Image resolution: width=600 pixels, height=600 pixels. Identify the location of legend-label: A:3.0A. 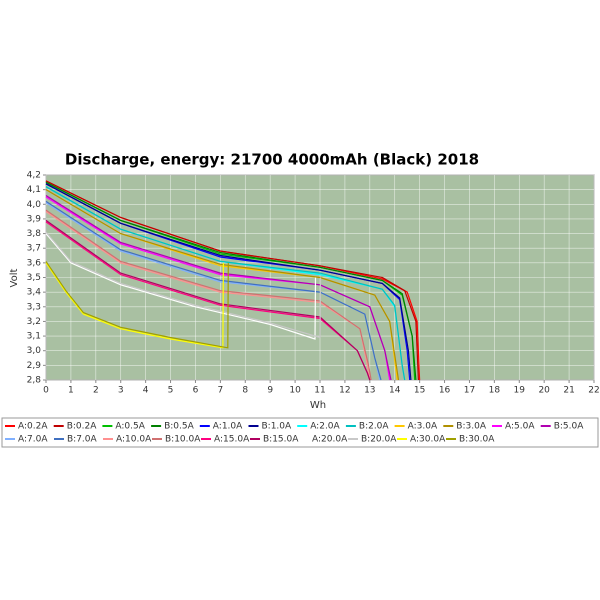
(423, 427).